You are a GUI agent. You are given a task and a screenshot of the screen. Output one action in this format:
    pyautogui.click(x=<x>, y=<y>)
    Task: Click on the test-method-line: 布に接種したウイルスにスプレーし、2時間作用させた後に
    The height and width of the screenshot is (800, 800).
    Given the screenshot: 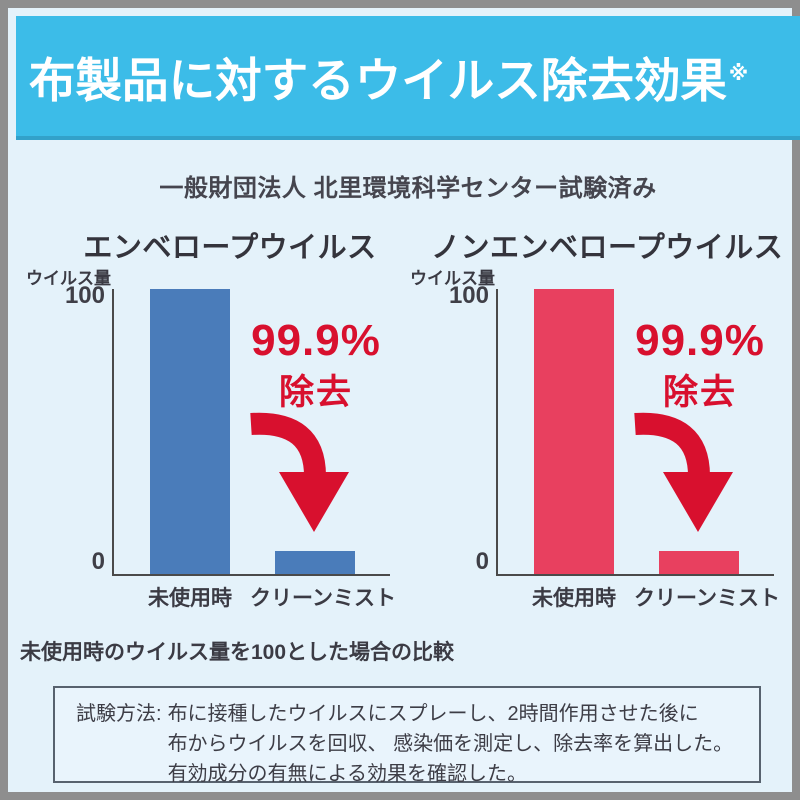 What is the action you would take?
    pyautogui.click(x=433, y=714)
    